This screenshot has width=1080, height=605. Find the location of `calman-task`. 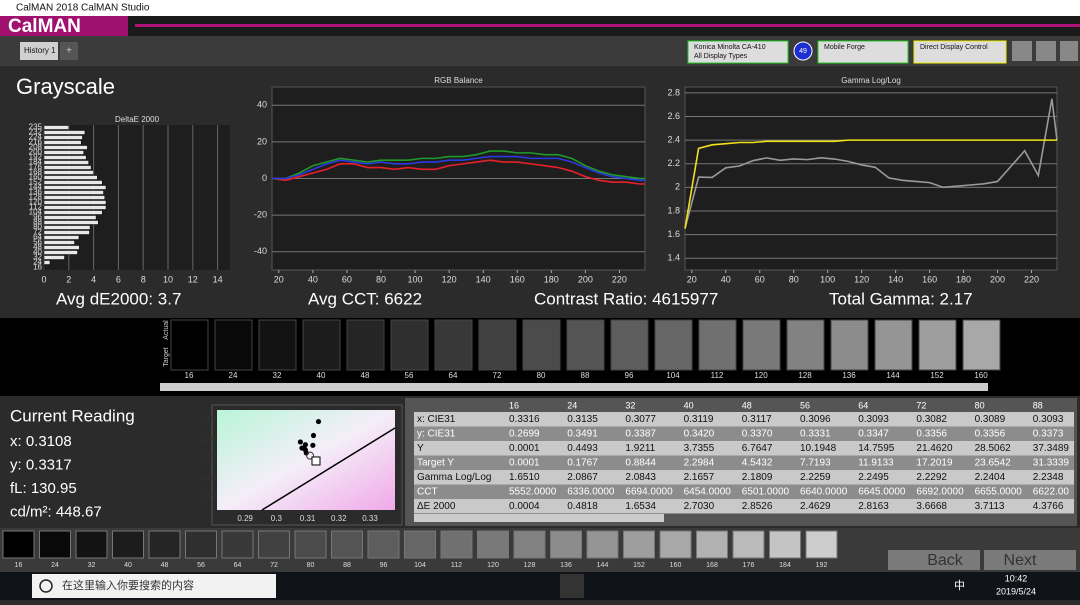

calman-task is located at coordinates (572, 586).